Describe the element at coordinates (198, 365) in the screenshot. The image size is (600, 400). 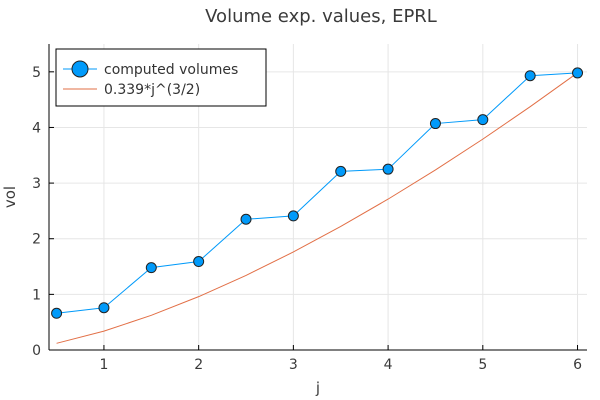
I see `x-tick-label: 2` at that location.